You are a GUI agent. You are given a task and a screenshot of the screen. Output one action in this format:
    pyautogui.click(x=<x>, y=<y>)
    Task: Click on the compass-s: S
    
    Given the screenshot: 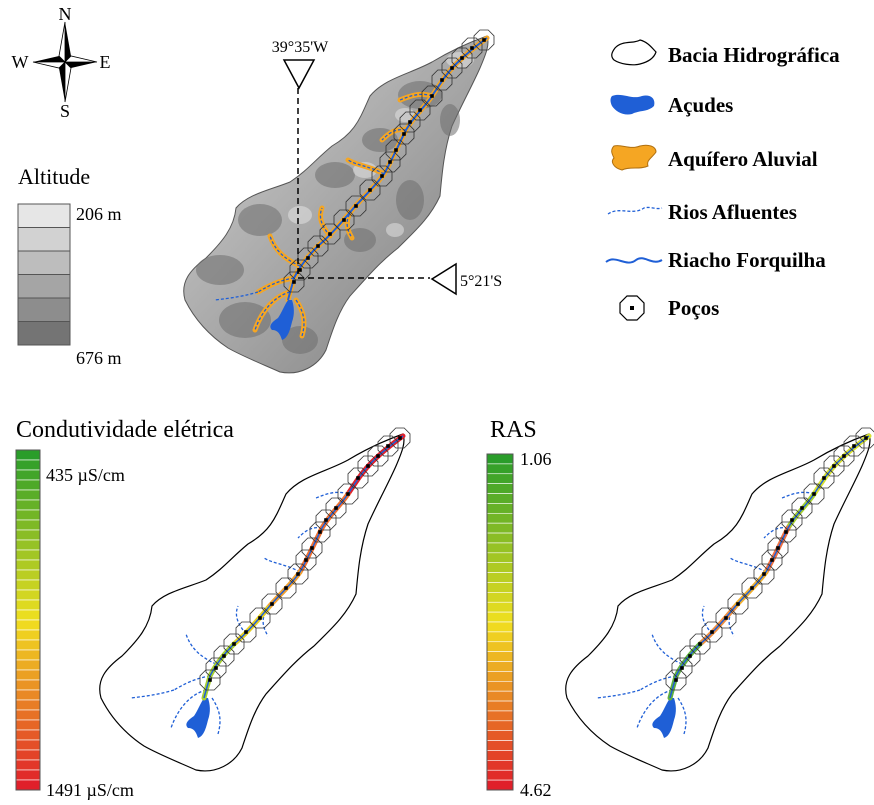 What is the action you would take?
    pyautogui.click(x=65, y=111)
    